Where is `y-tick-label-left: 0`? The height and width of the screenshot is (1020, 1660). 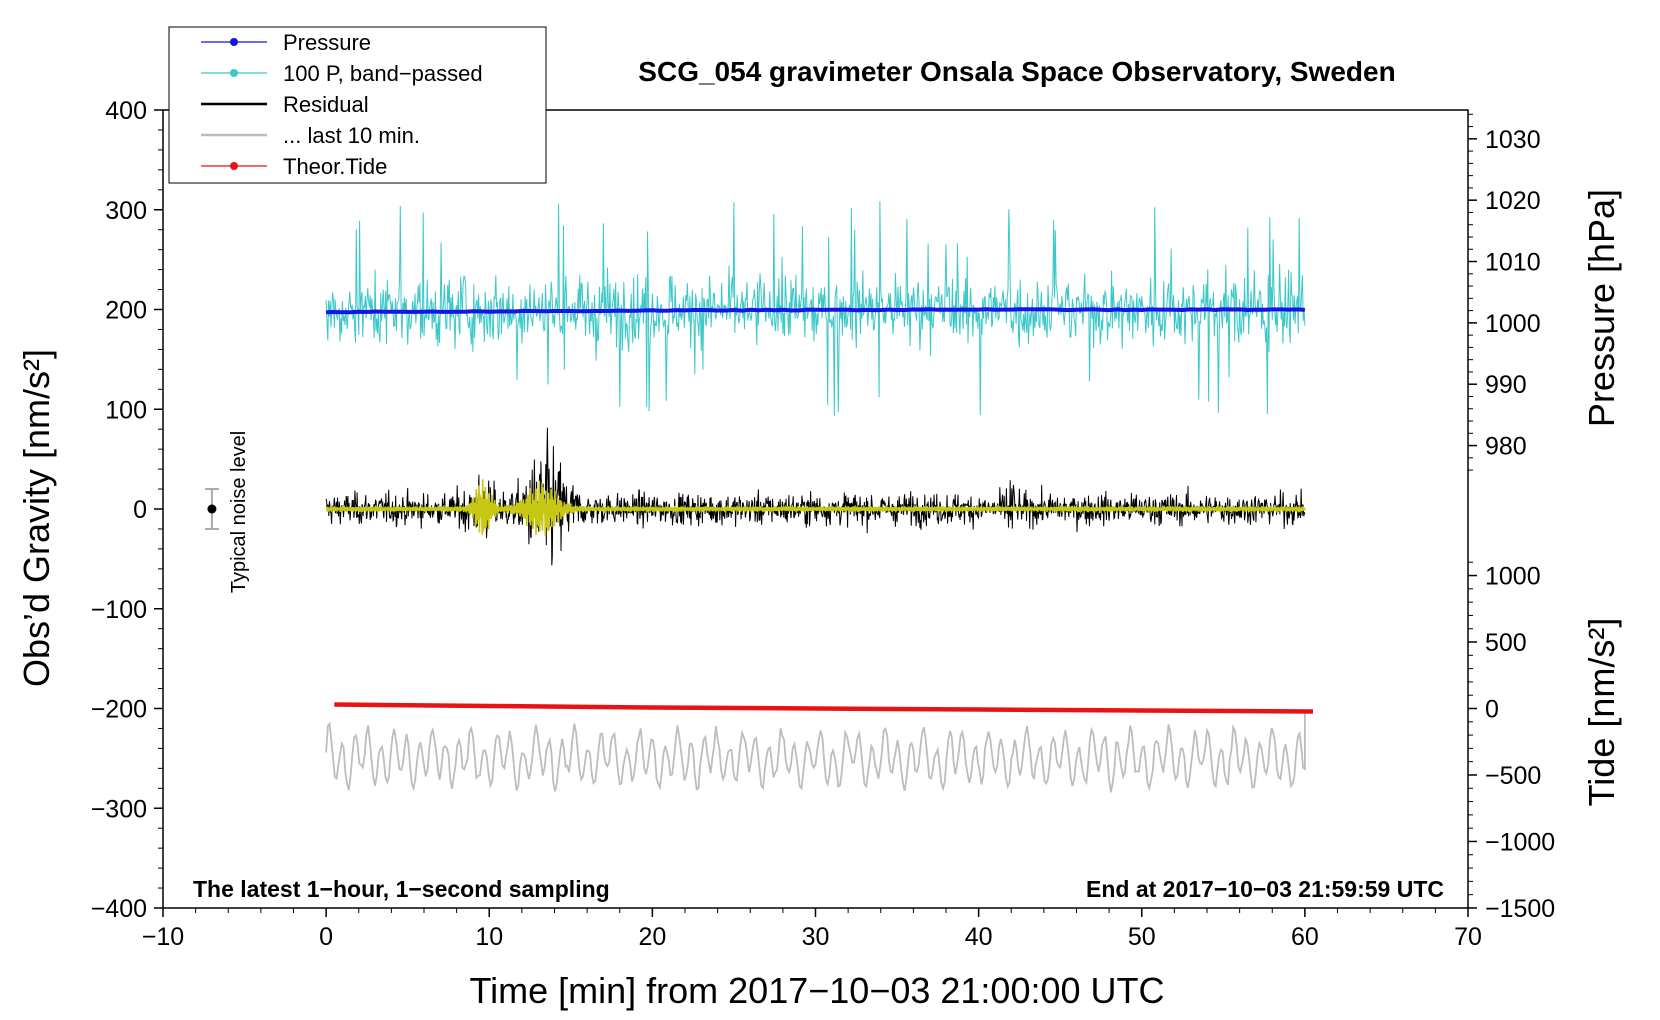 y-tick-label-left: 0 is located at coordinates (140, 510).